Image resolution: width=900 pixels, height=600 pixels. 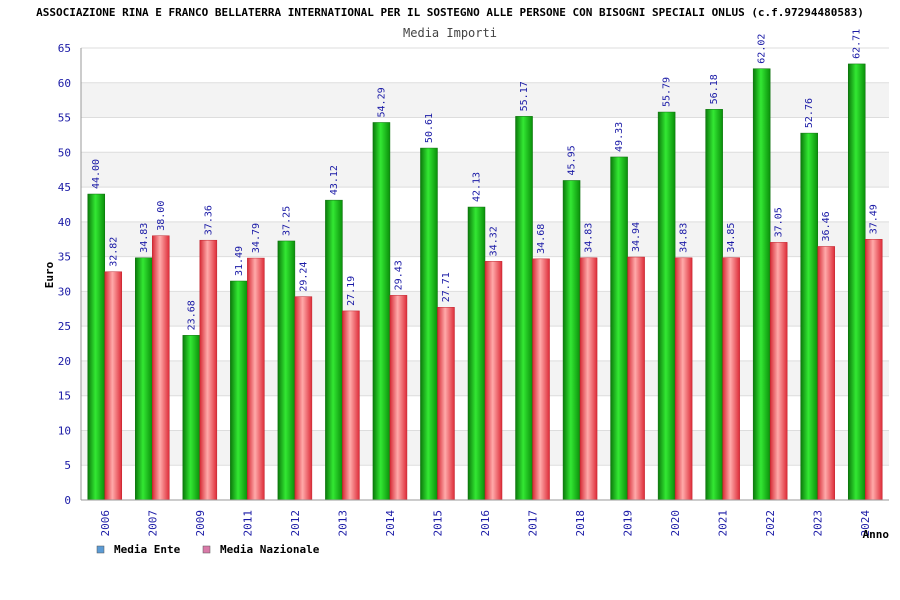 I want to click on y-tick-label: 45, so click(x=64, y=187).